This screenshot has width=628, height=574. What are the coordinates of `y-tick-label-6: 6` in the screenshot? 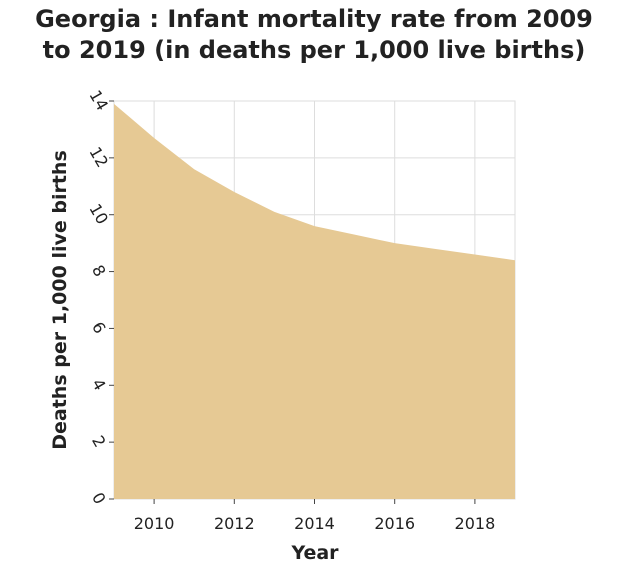 It's located at (99, 328).